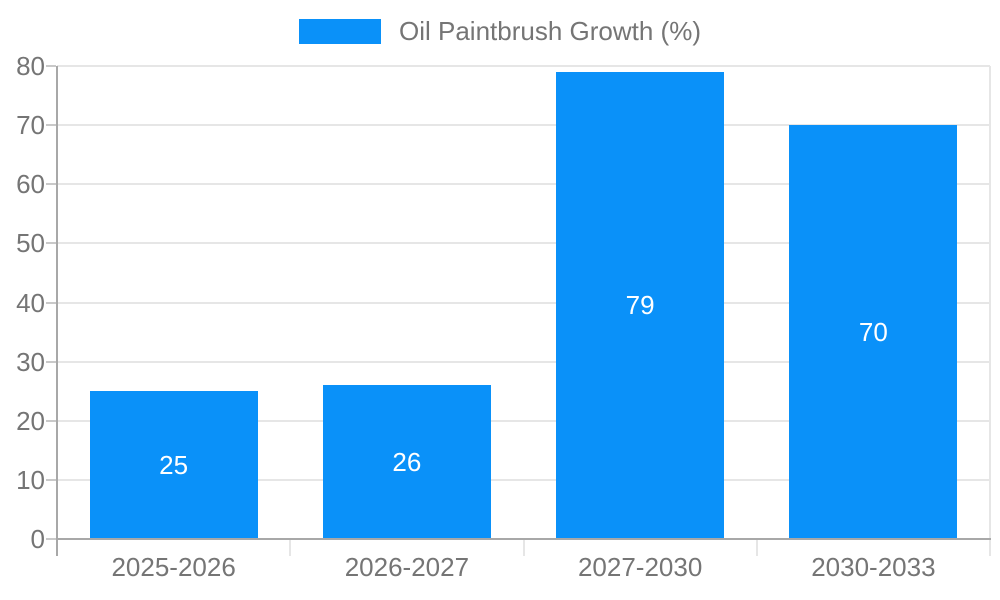 The height and width of the screenshot is (600, 1000). What do you see at coordinates (550, 31) in the screenshot?
I see `legend-series-label: Oil Paintbrush Growth (%)` at bounding box center [550, 31].